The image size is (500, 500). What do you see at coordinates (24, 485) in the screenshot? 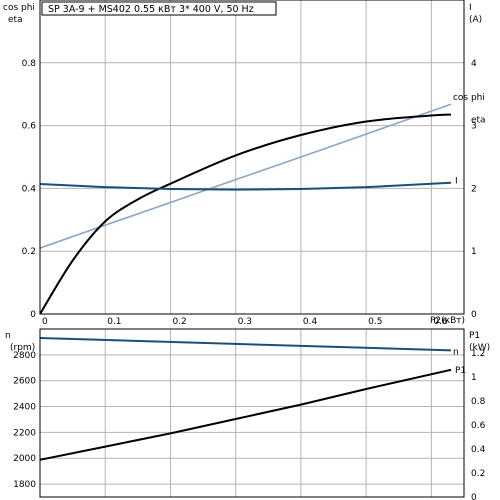
I see `bottom-y-left-tick-label: 1800` at bounding box center [24, 485].